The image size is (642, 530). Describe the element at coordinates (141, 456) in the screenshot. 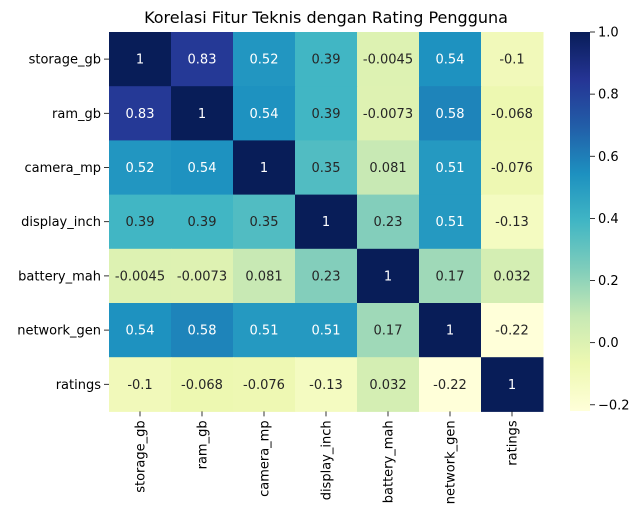

I see `x-tick-label: storage_gb` at that location.